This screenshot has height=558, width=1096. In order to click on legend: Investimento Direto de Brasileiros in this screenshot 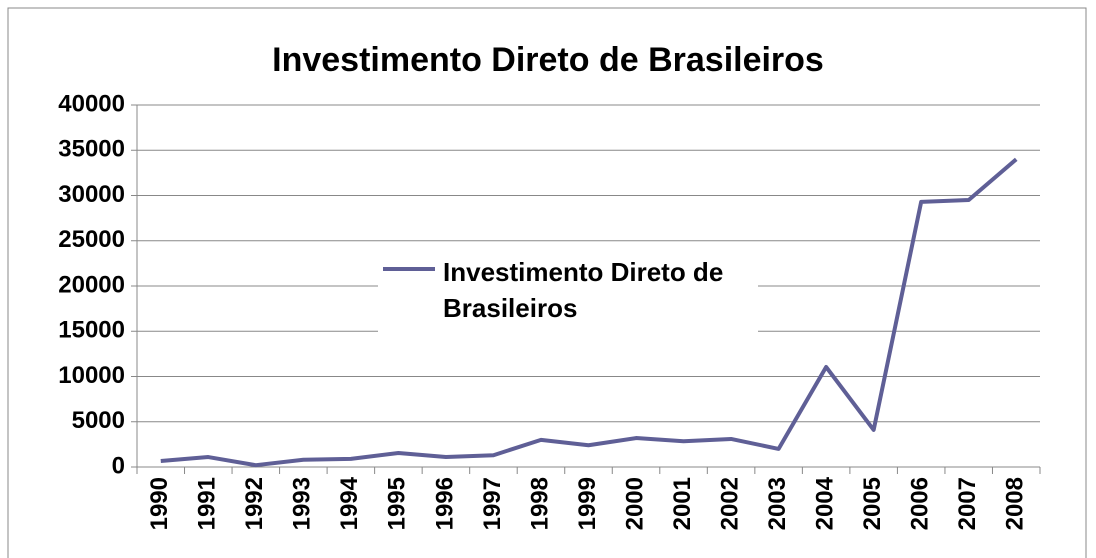, I will do `click(568, 295)`.